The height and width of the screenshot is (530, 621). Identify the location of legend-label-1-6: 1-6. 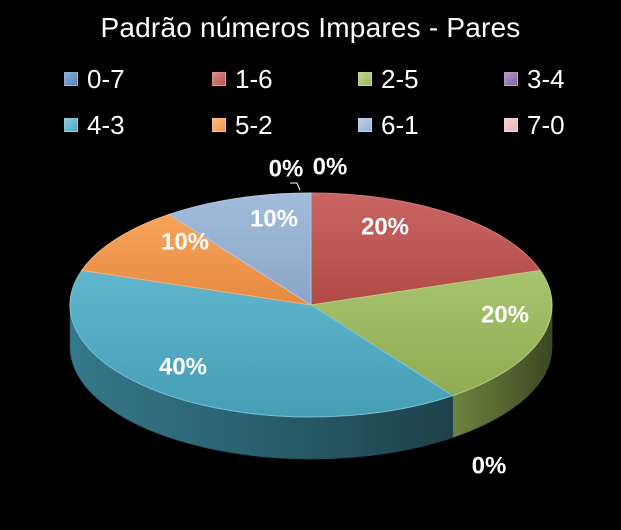
(254, 79).